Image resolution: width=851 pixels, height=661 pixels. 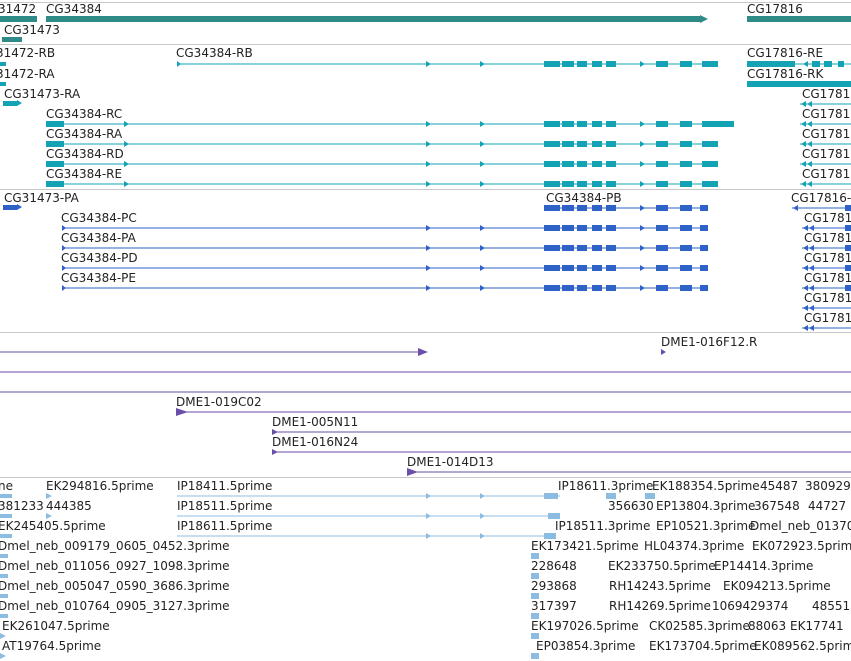 I want to click on protein-label: CG34384-PD, so click(x=99, y=258).